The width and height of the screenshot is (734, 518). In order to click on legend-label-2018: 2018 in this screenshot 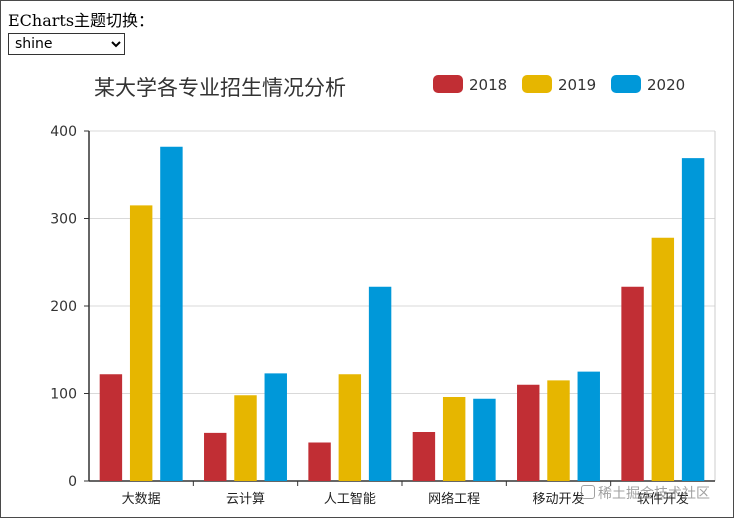, I will do `click(488, 85)`.